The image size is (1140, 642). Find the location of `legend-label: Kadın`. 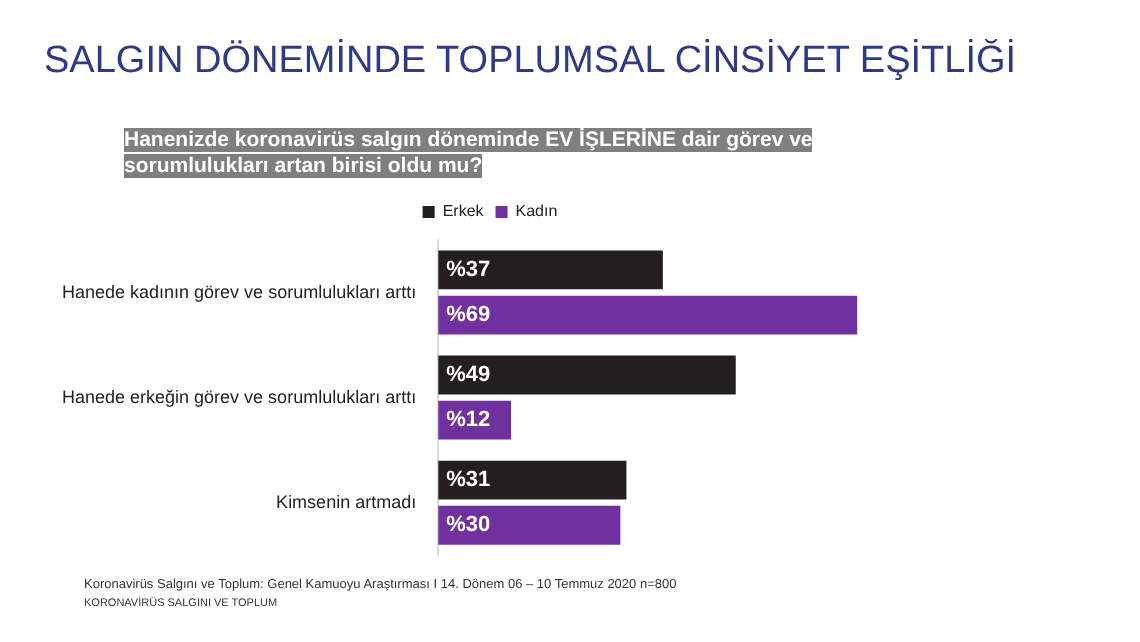

legend-label: Kadın is located at coordinates (536, 211).